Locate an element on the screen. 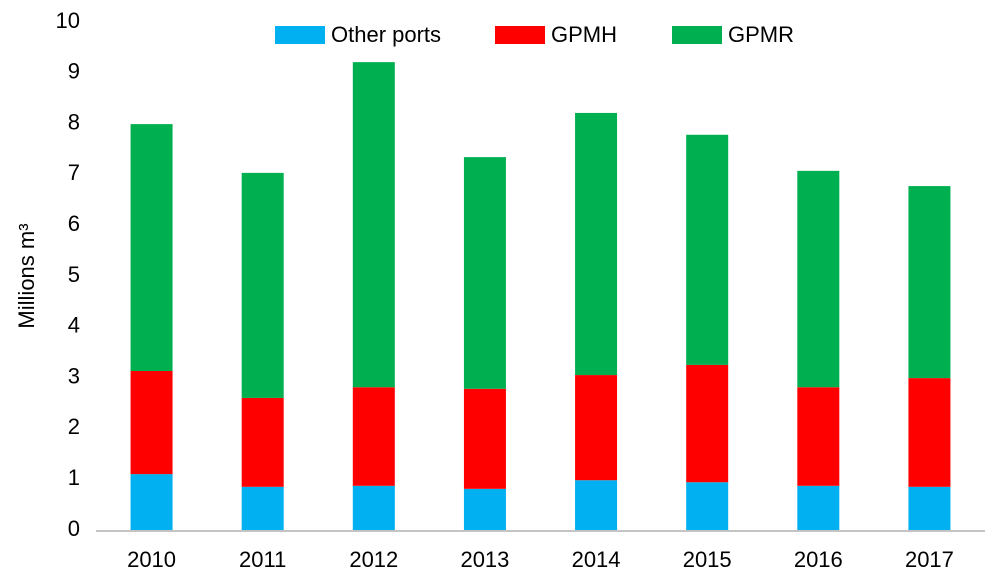 This screenshot has width=987, height=579. x-tick-label: 2016 is located at coordinates (818, 559).